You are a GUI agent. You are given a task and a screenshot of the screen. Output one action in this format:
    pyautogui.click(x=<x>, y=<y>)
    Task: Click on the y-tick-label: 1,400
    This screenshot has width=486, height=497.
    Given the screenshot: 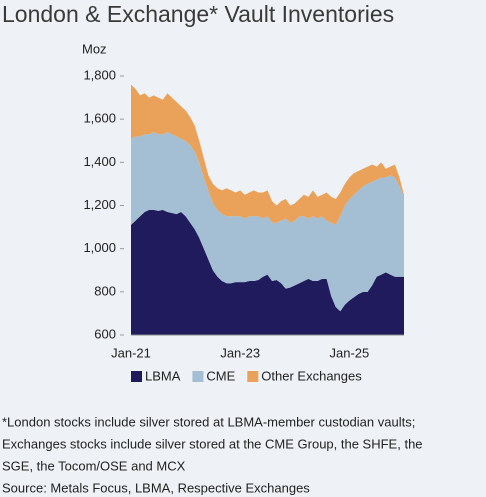 What is the action you would take?
    pyautogui.click(x=99, y=161)
    